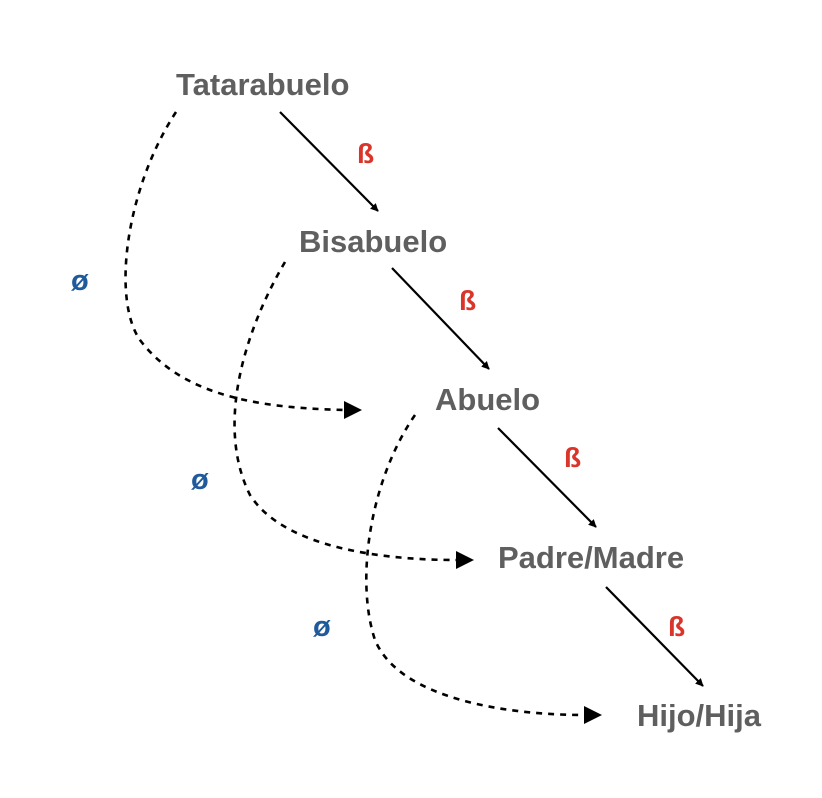 This screenshot has height=798, width=822. I want to click on node-tatarabuelo: Tatarabuelo, so click(262, 84).